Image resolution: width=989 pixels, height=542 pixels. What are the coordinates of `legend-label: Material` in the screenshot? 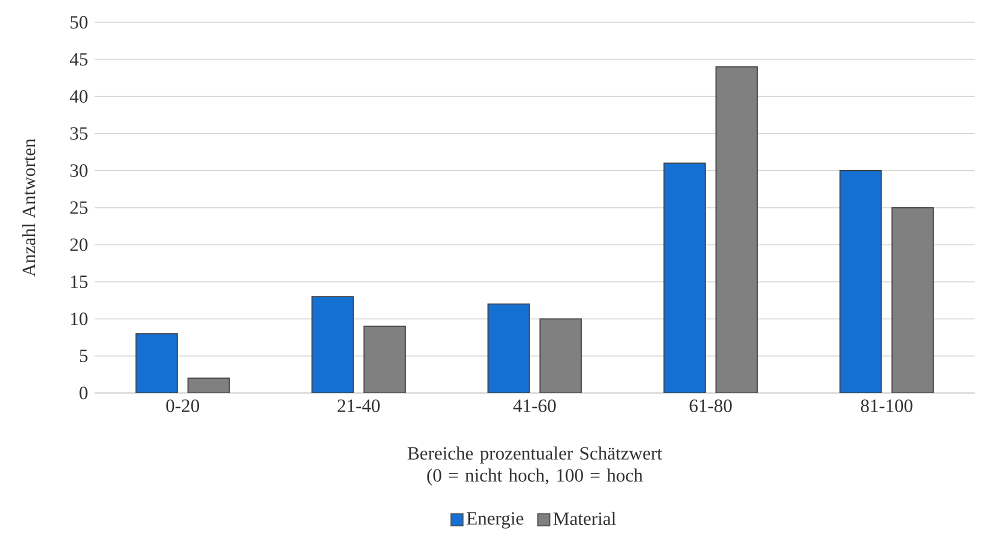 It's located at (585, 519).